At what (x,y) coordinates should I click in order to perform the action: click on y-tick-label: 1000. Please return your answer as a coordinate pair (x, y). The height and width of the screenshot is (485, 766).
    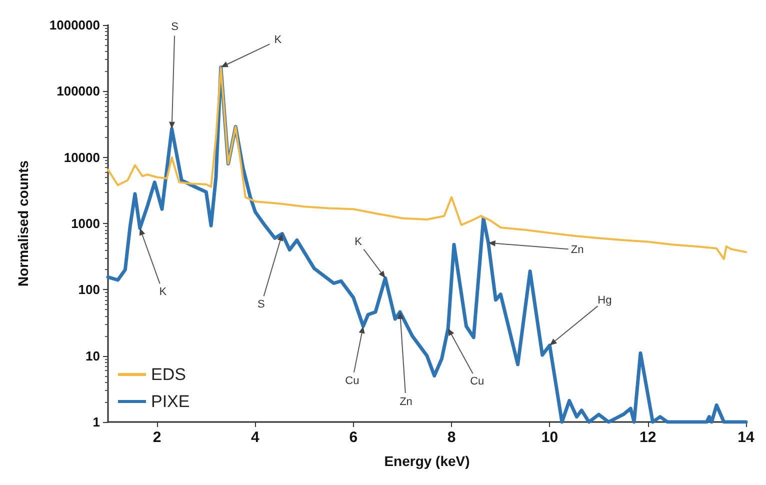
    Looking at the image, I should click on (85, 223).